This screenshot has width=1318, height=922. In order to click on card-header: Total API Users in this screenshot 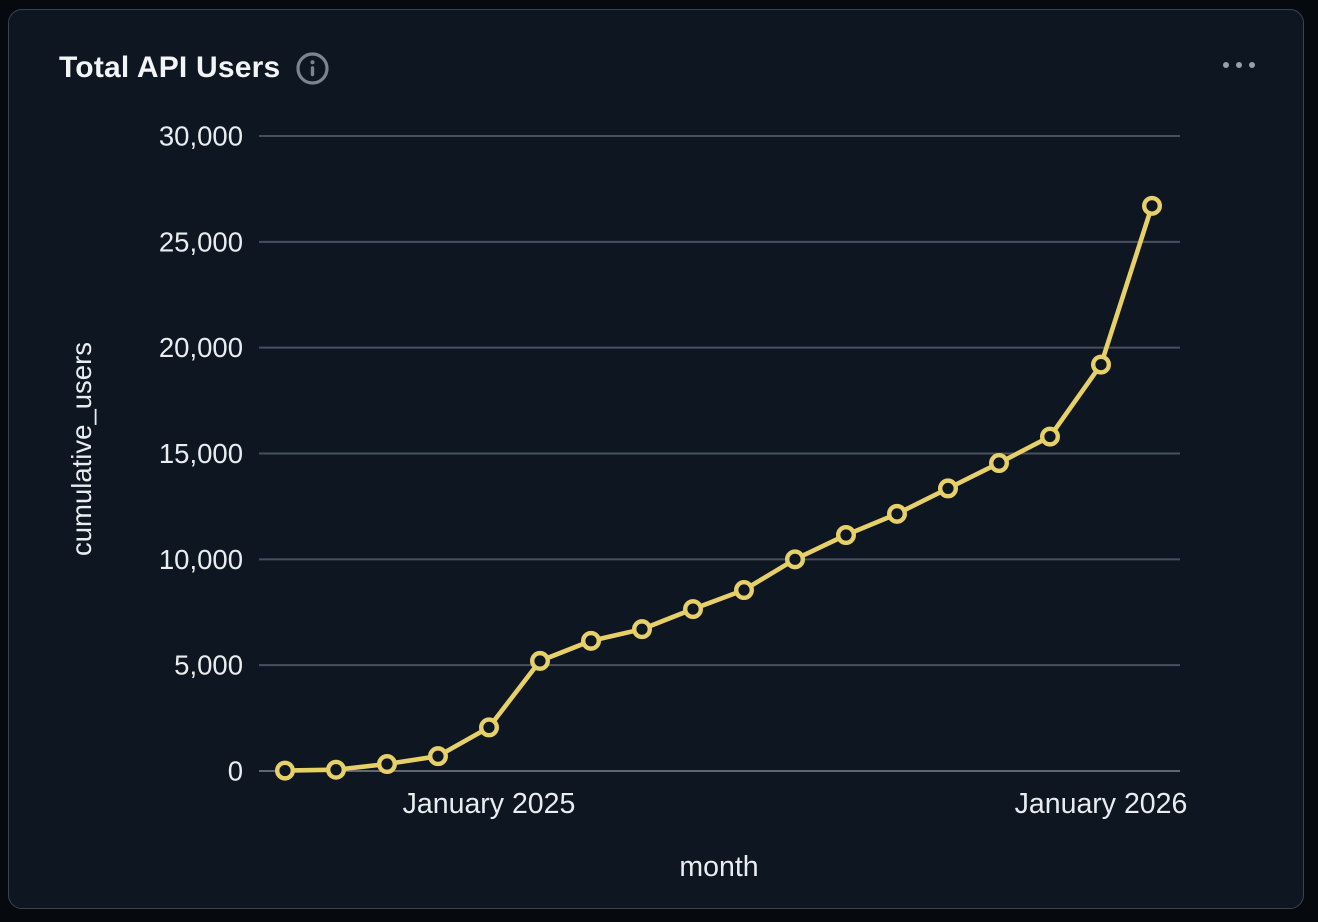, I will do `click(194, 68)`.